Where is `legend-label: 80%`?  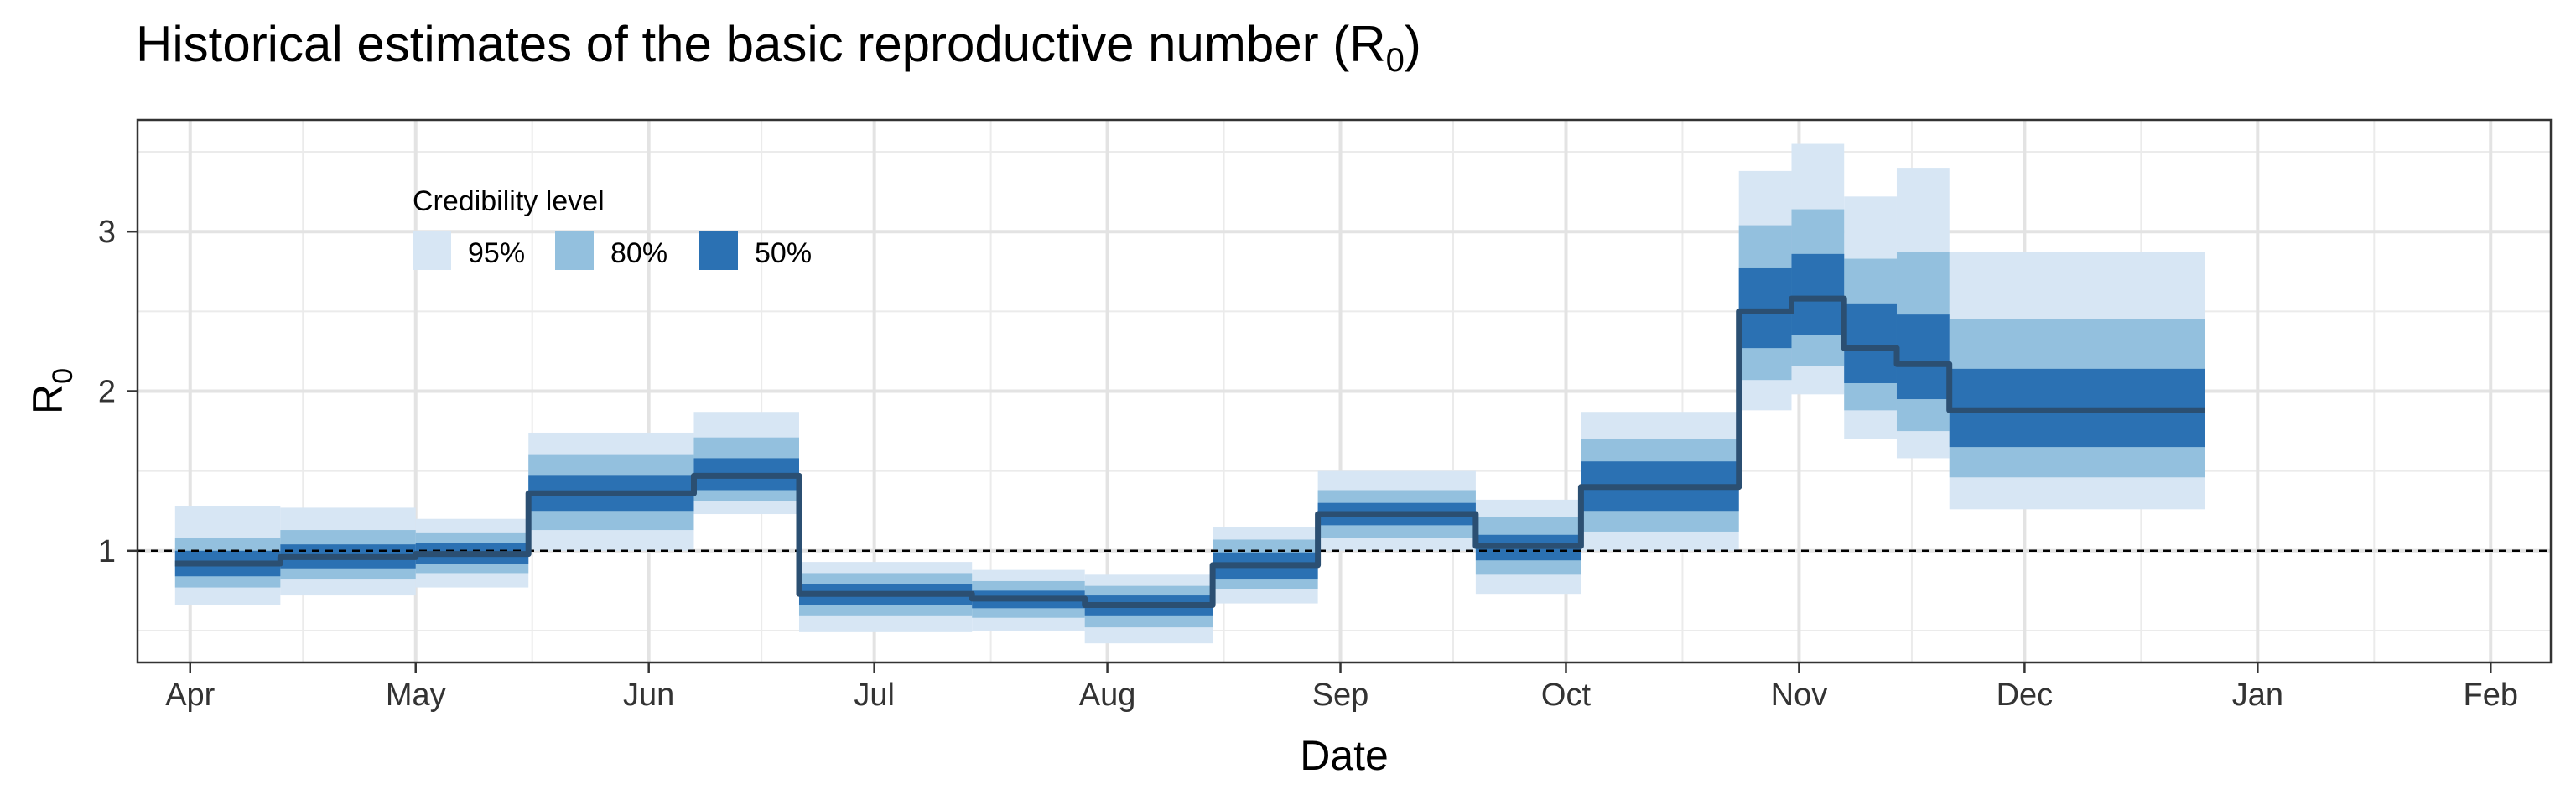 legend-label: 80% is located at coordinates (638, 253).